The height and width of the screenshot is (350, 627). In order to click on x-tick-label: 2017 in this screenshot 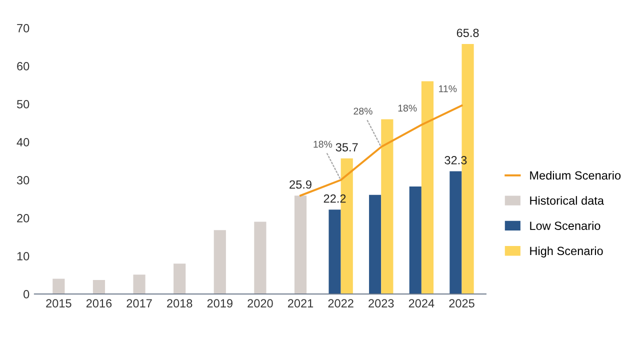, I will do `click(139, 303)`.